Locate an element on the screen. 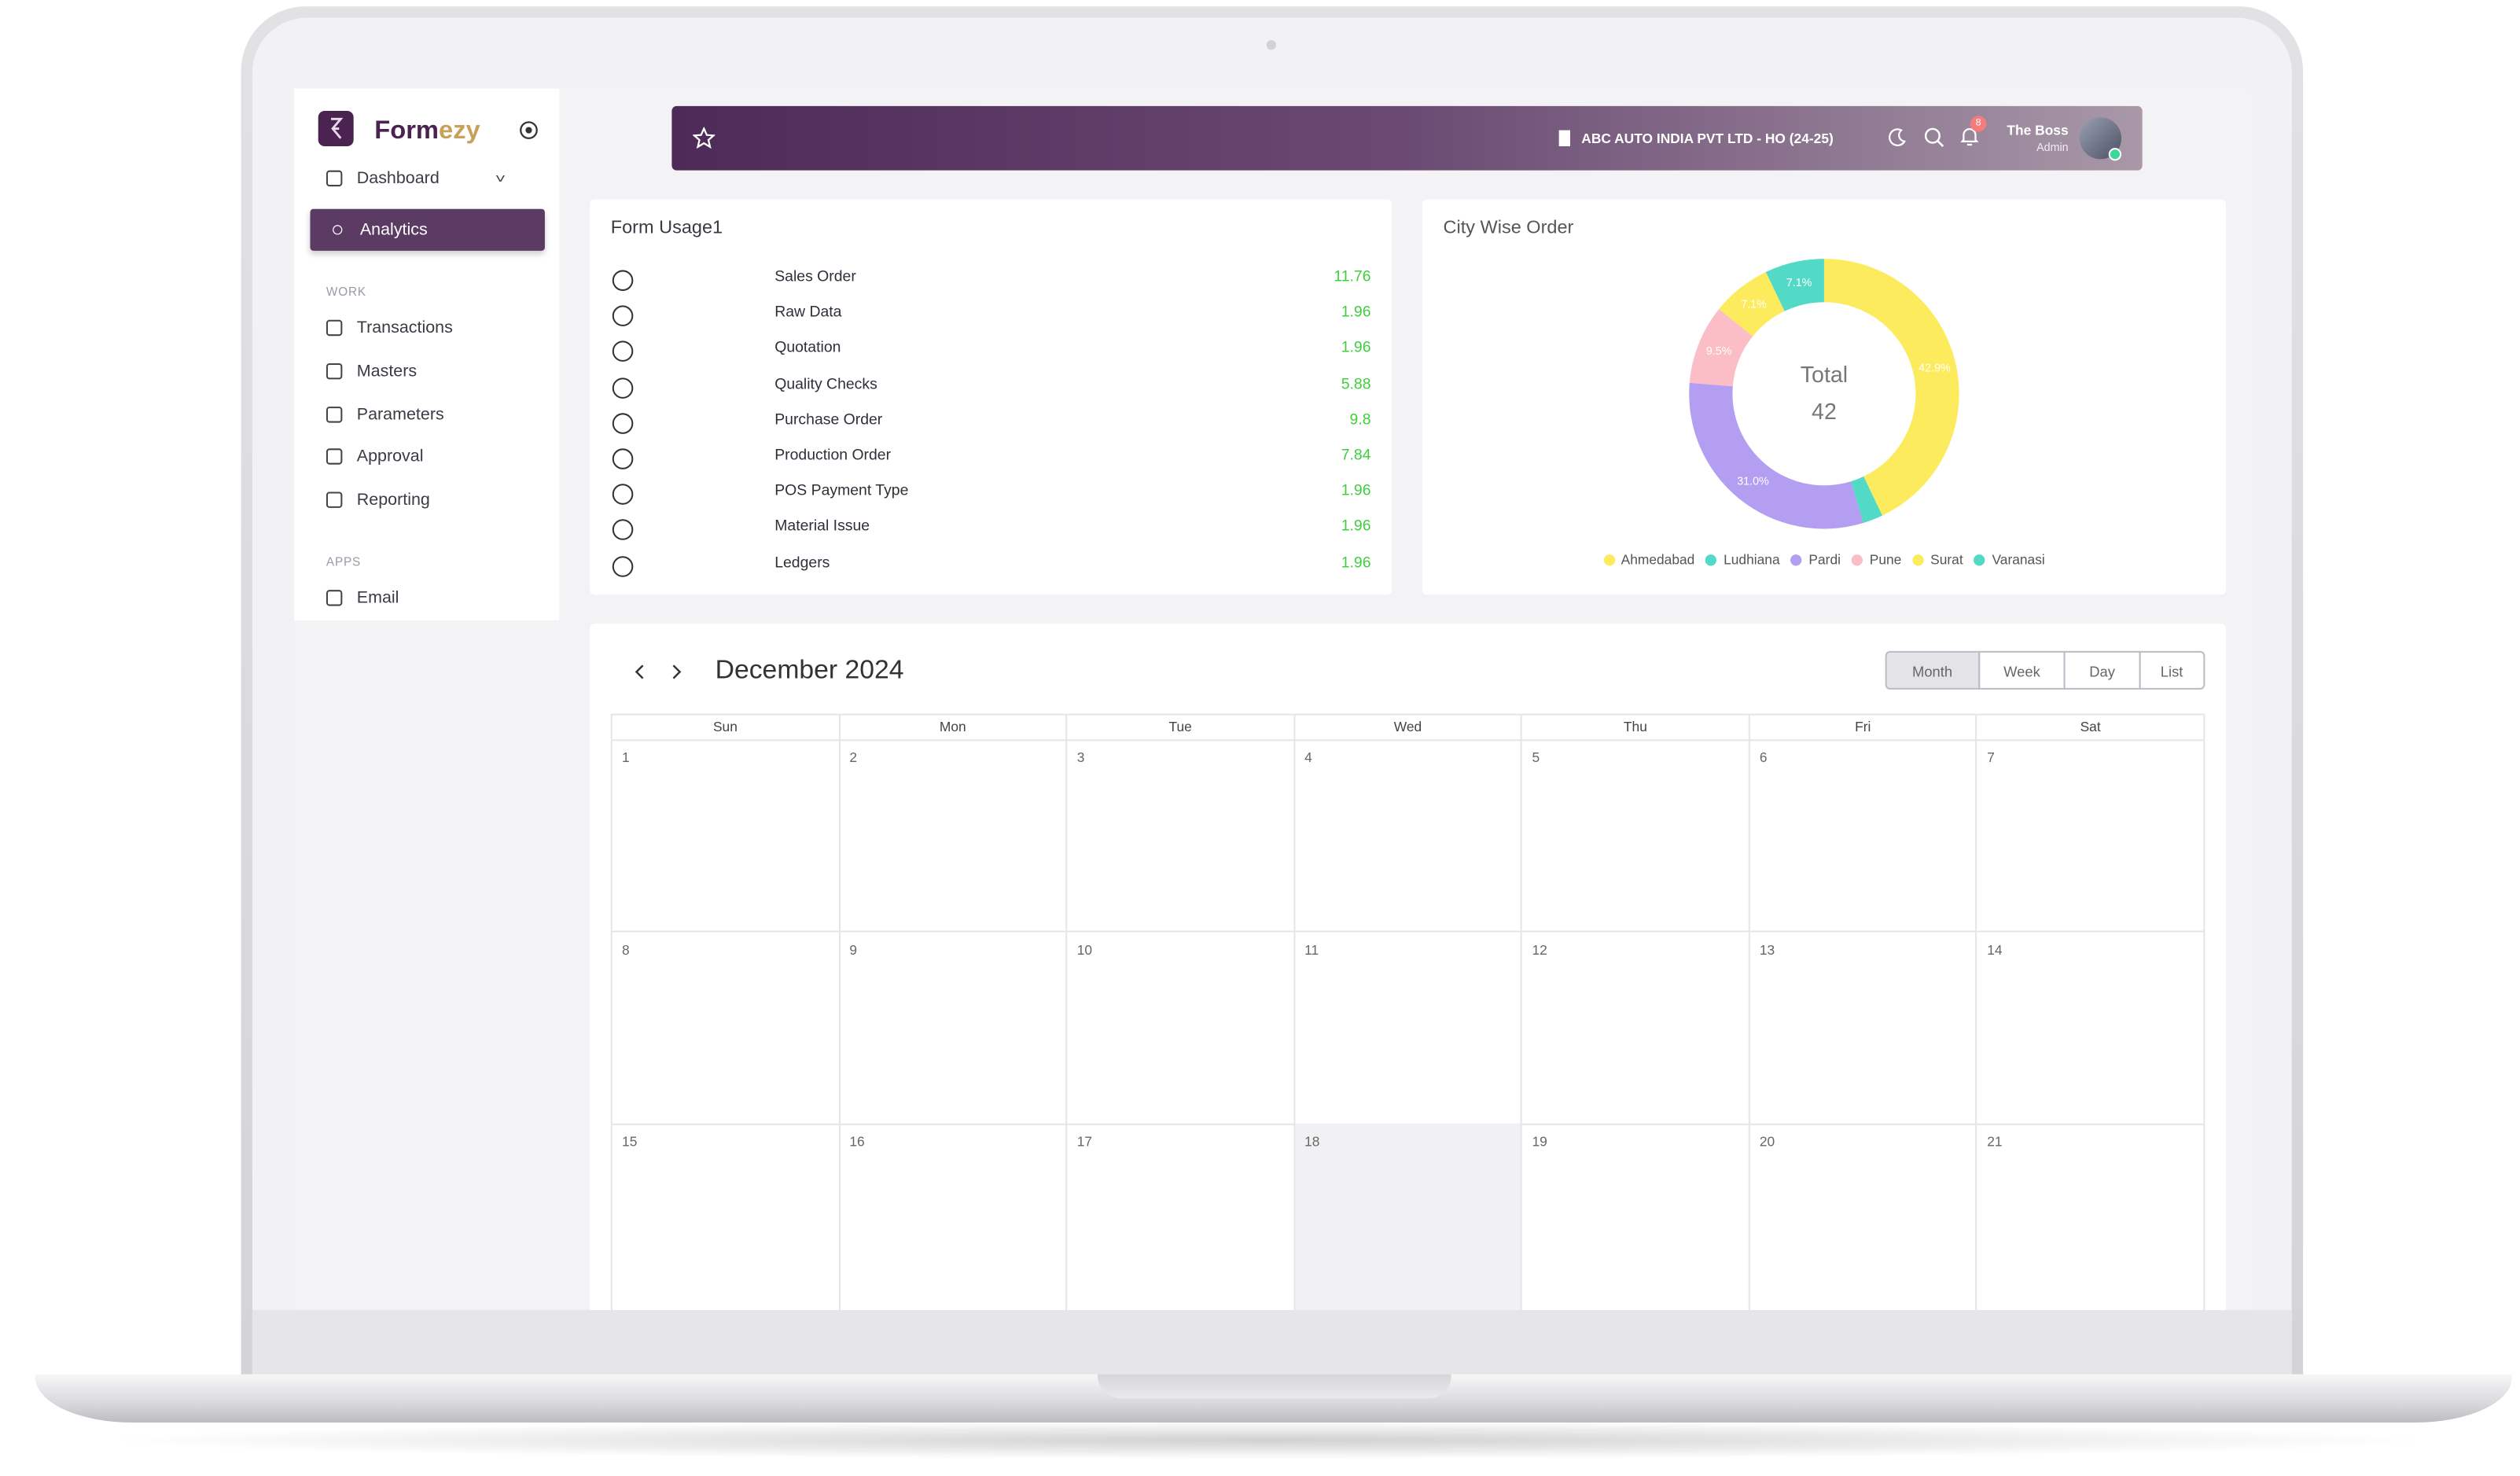  weekday: Sun is located at coordinates (726, 728).